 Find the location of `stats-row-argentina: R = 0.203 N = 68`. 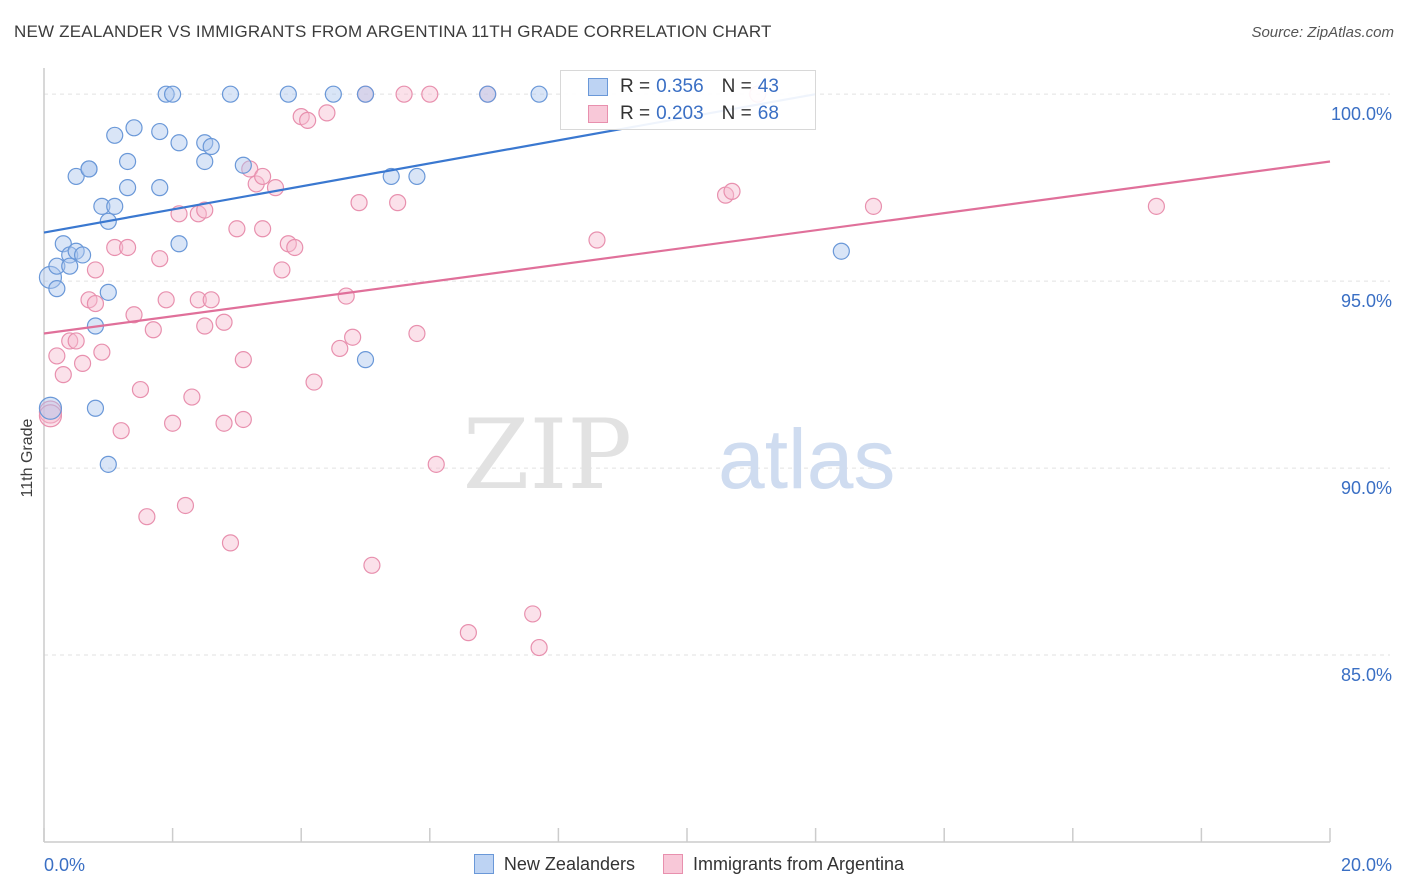

stats-row-argentina: R = 0.203 N = 68 is located at coordinates (670, 114).